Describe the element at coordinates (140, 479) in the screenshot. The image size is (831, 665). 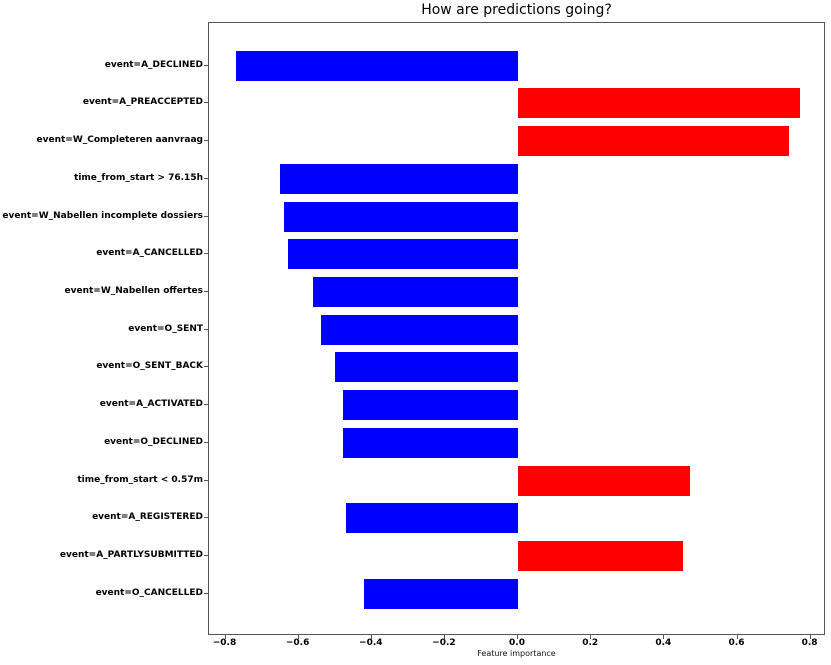
I see `y-tick-label: time_from_start < 0.57m` at that location.